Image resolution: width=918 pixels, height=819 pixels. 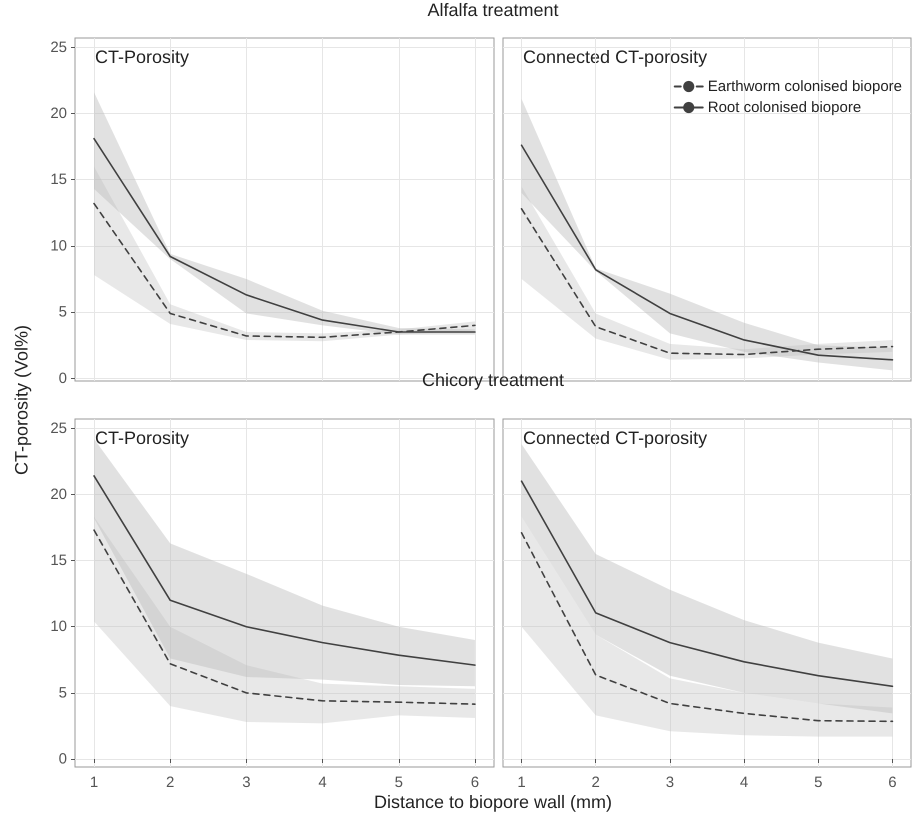 What do you see at coordinates (493, 802) in the screenshot?
I see `x-axis-title: Distance to biopore wall (mm)` at bounding box center [493, 802].